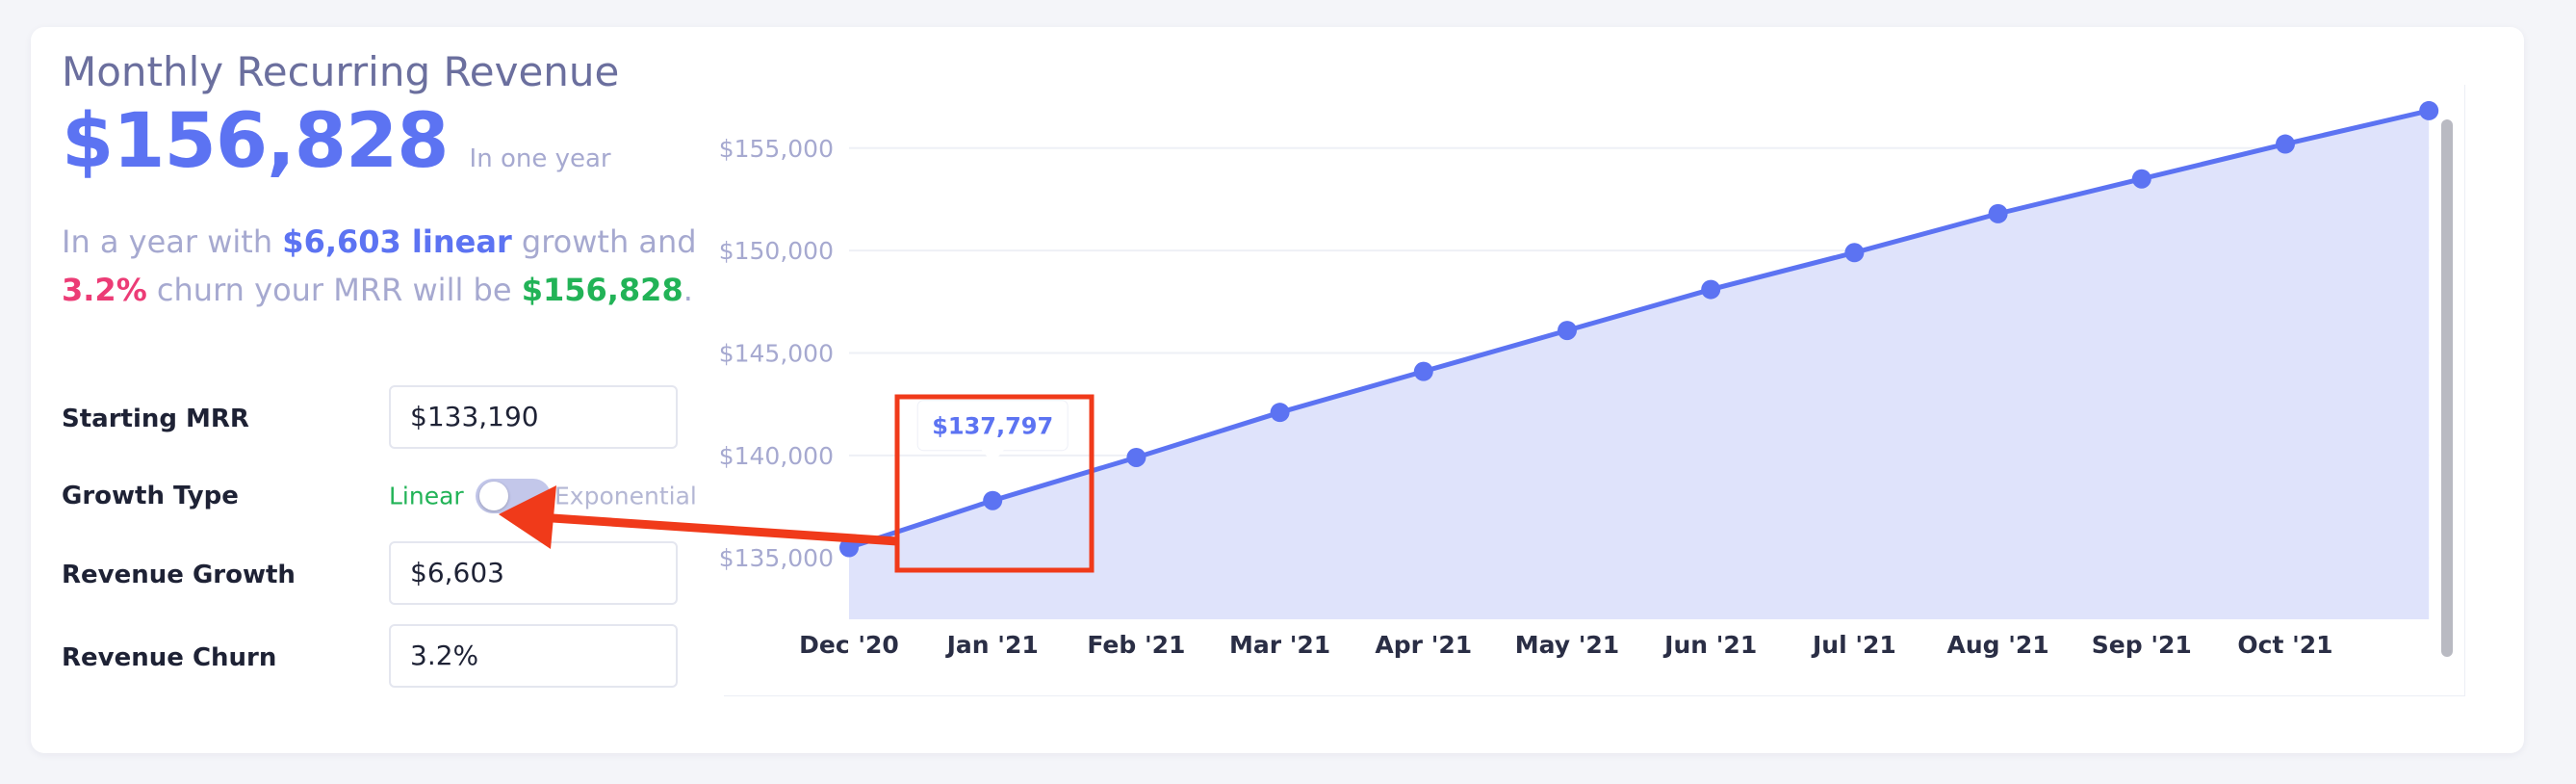  Describe the element at coordinates (602, 290) in the screenshot. I see `summary-result-value: $156,828` at that location.